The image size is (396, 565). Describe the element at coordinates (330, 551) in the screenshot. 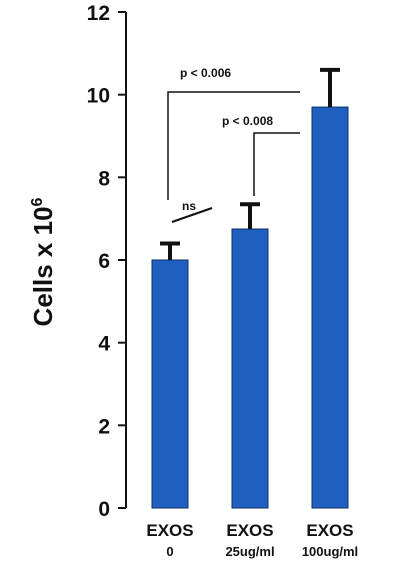

I see `x-category-sublabel: 100ug/ml` at that location.